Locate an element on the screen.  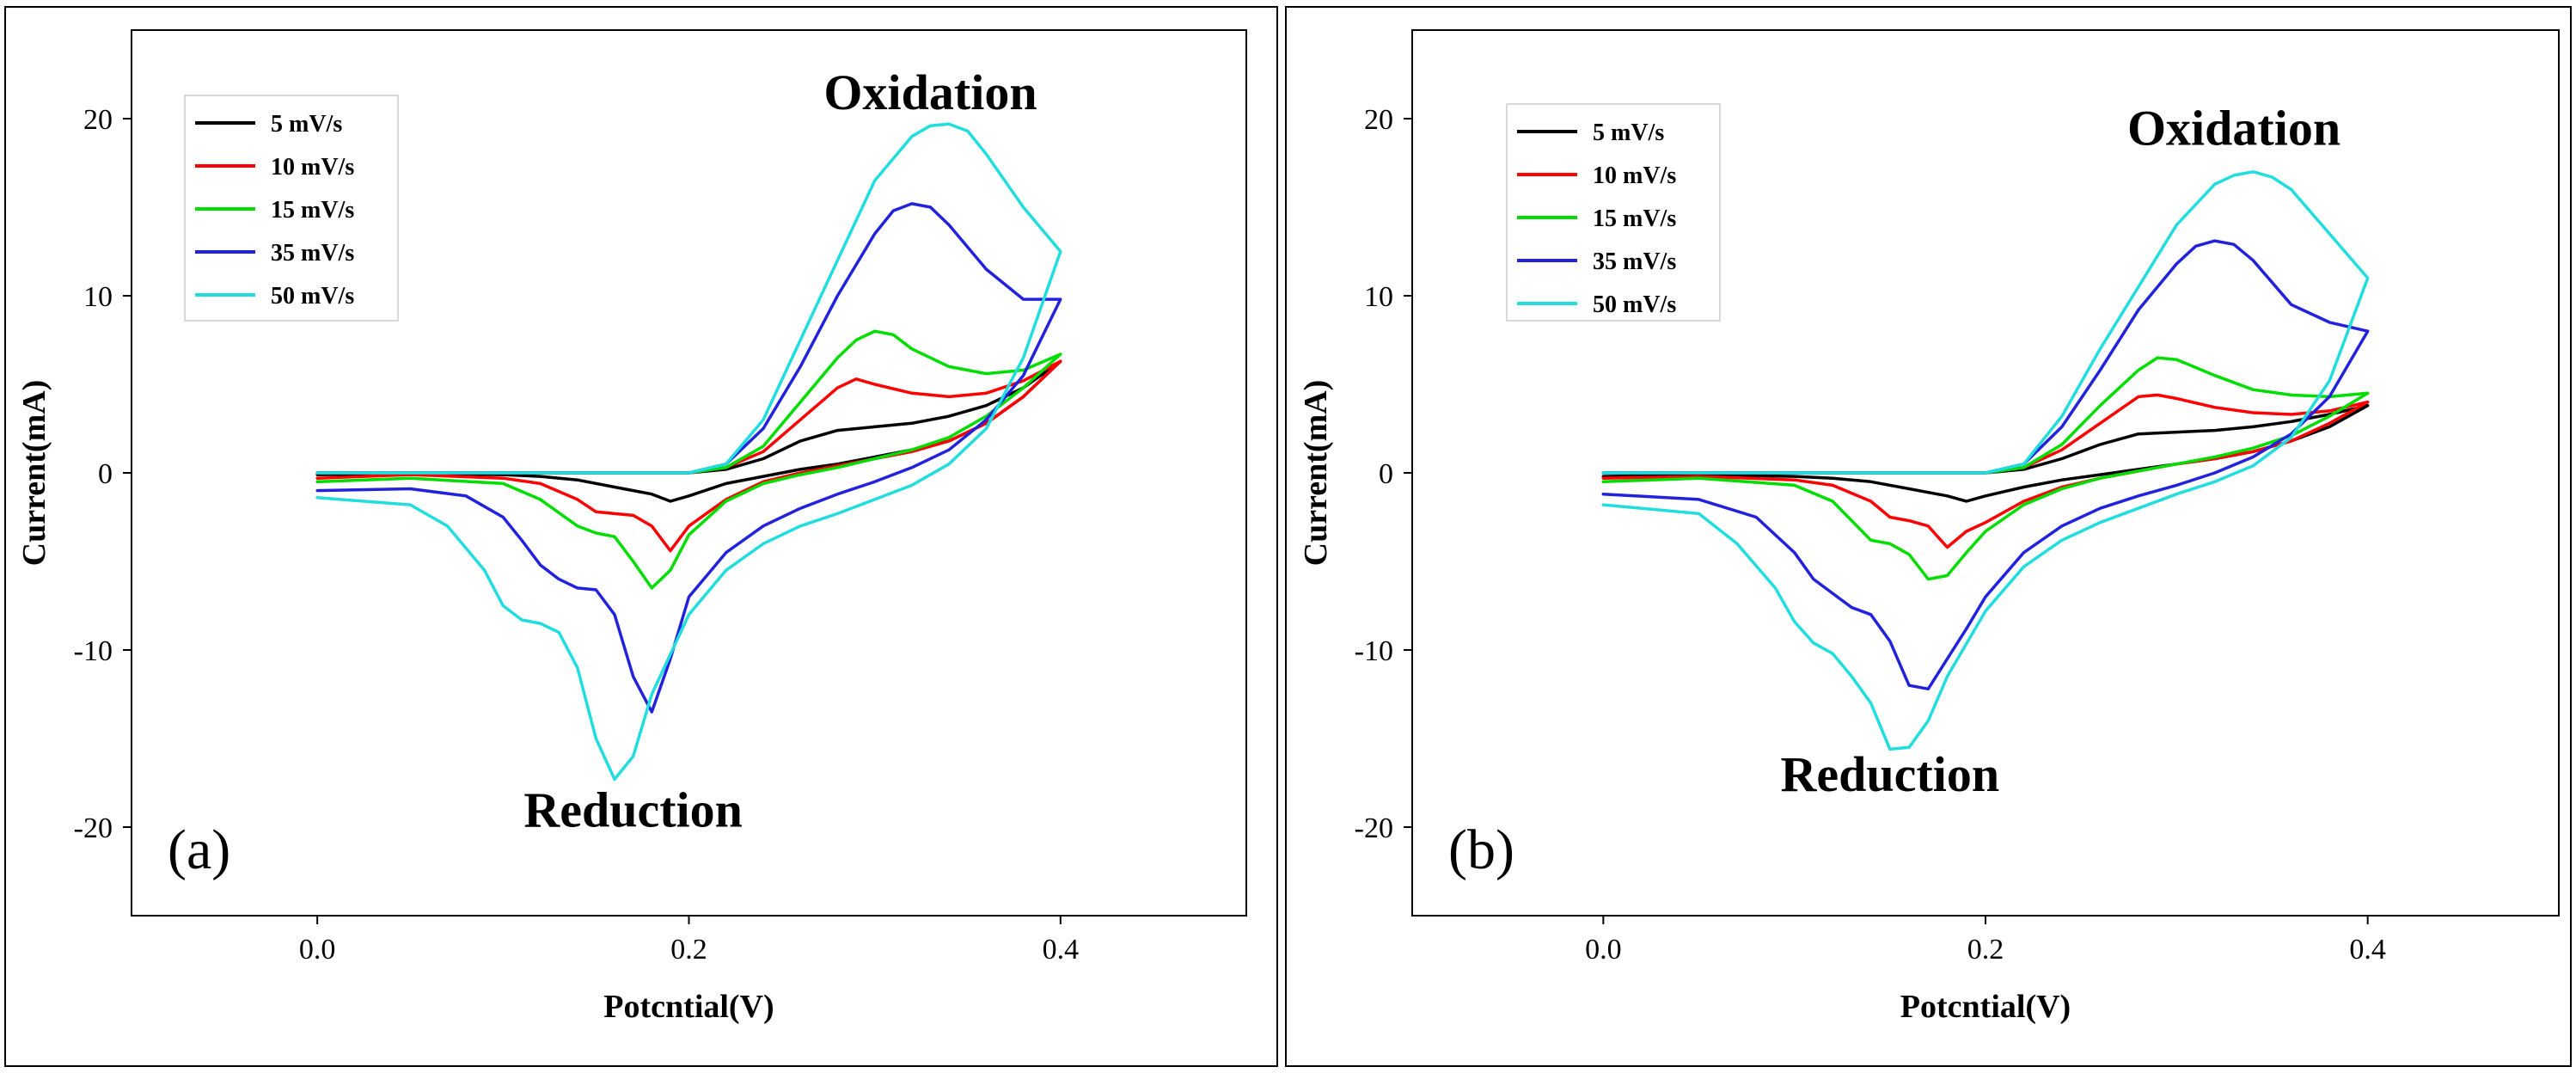
panel-label: (b) is located at coordinates (1481, 850).